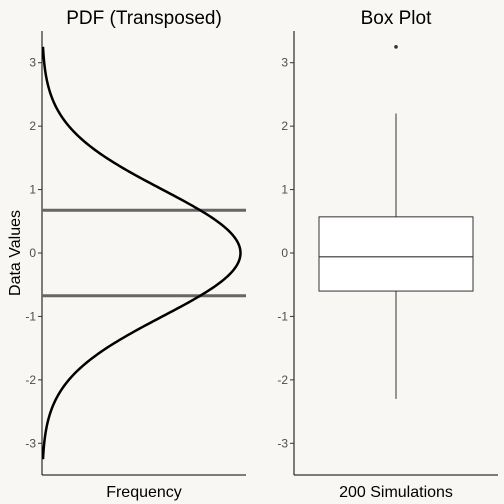 Image resolution: width=504 pixels, height=504 pixels. What do you see at coordinates (32, 126) in the screenshot?
I see `pdf-tick-label: 2` at bounding box center [32, 126].